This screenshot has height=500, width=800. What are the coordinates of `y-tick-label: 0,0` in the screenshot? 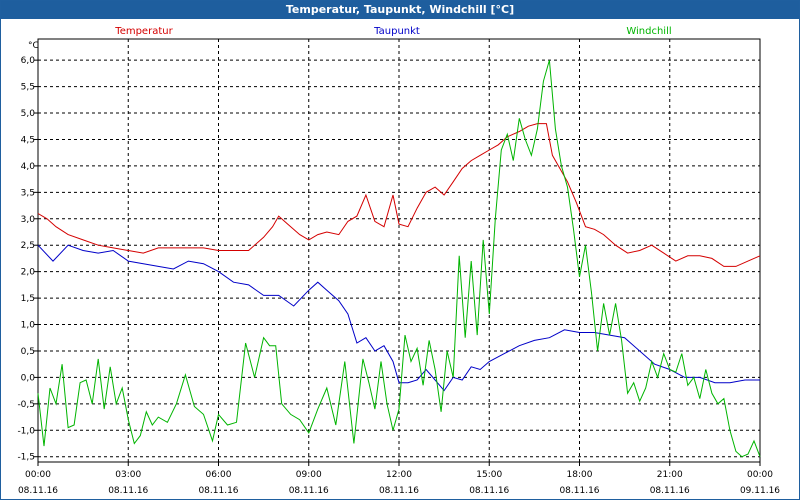 It's located at (28, 378).